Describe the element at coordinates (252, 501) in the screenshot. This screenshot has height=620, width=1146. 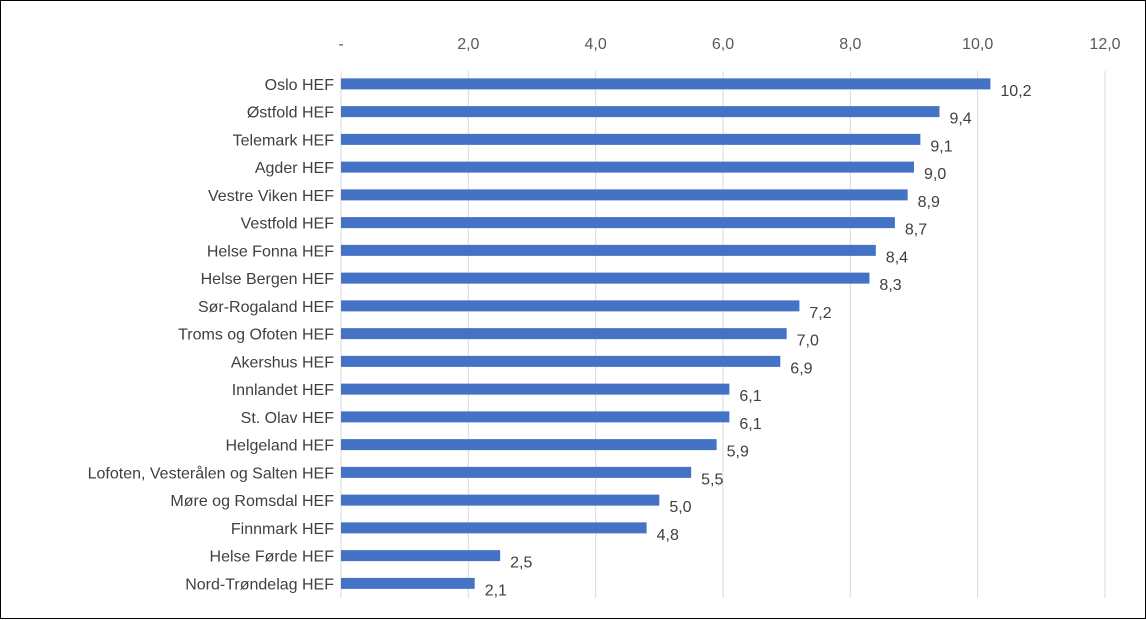
I see `category-label-15: Møre og Romsdal HEF` at that location.